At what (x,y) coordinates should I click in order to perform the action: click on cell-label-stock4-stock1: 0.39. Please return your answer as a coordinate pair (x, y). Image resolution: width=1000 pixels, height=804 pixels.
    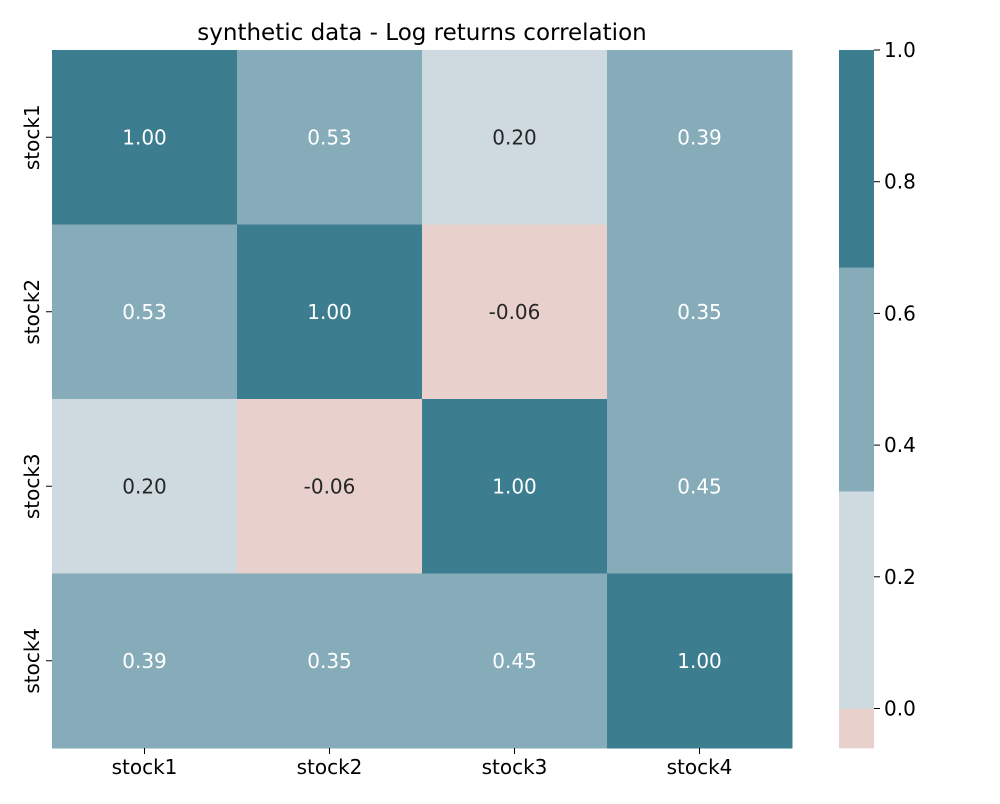
    Looking at the image, I should click on (144, 661).